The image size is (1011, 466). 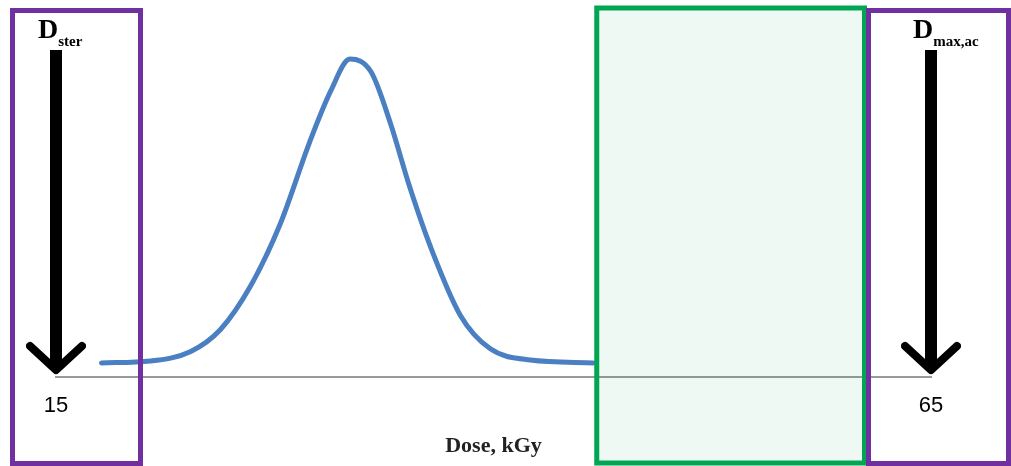 What do you see at coordinates (931, 405) in the screenshot?
I see `x-tick-label: 65` at bounding box center [931, 405].